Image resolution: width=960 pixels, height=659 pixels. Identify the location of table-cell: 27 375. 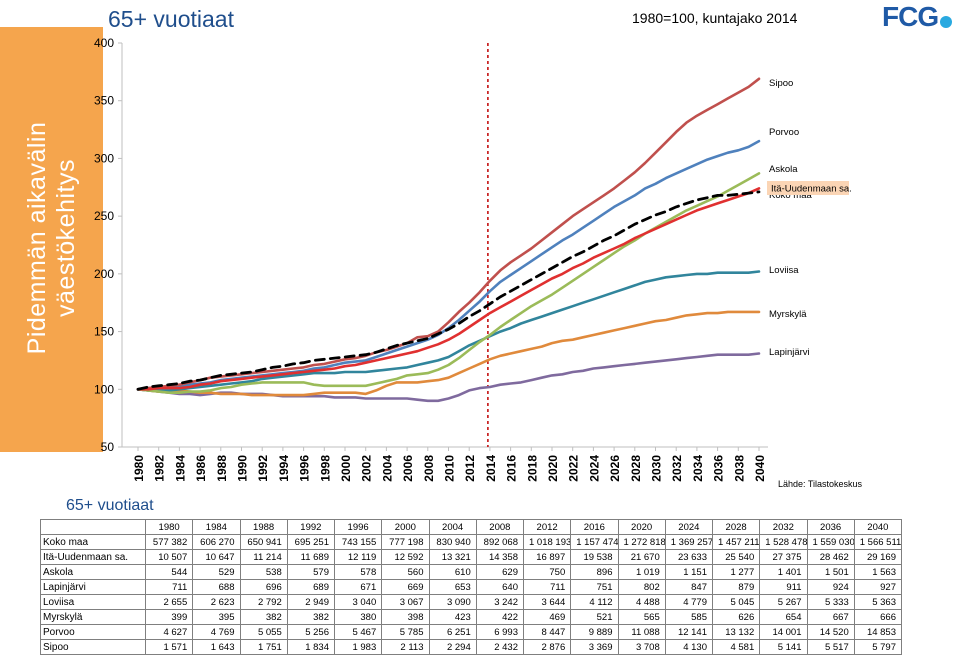
(783, 557).